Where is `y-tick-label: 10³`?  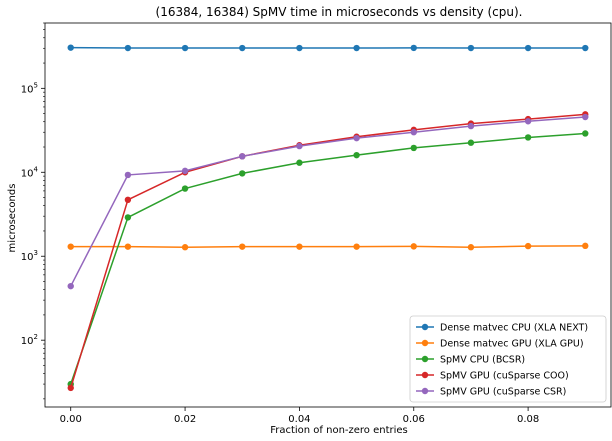
y-tick-label: 10³ is located at coordinates (29, 256).